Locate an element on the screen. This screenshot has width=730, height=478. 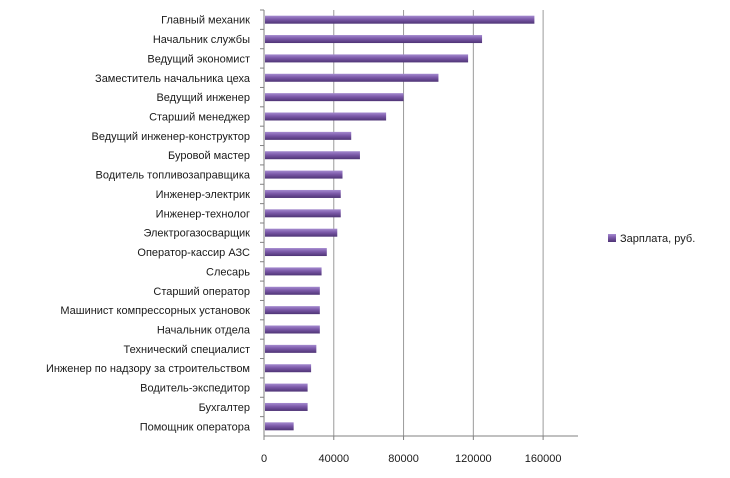
category-label: Главный механик is located at coordinates (205, 21).